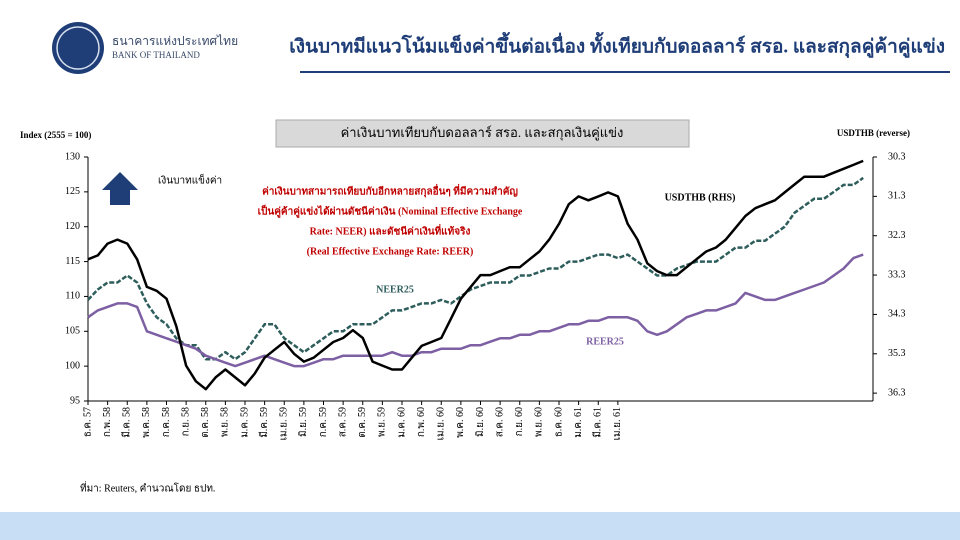 The image size is (960, 540). Describe the element at coordinates (127, 422) in the screenshot. I see `x-tick-label: มี.ค. 58` at that location.